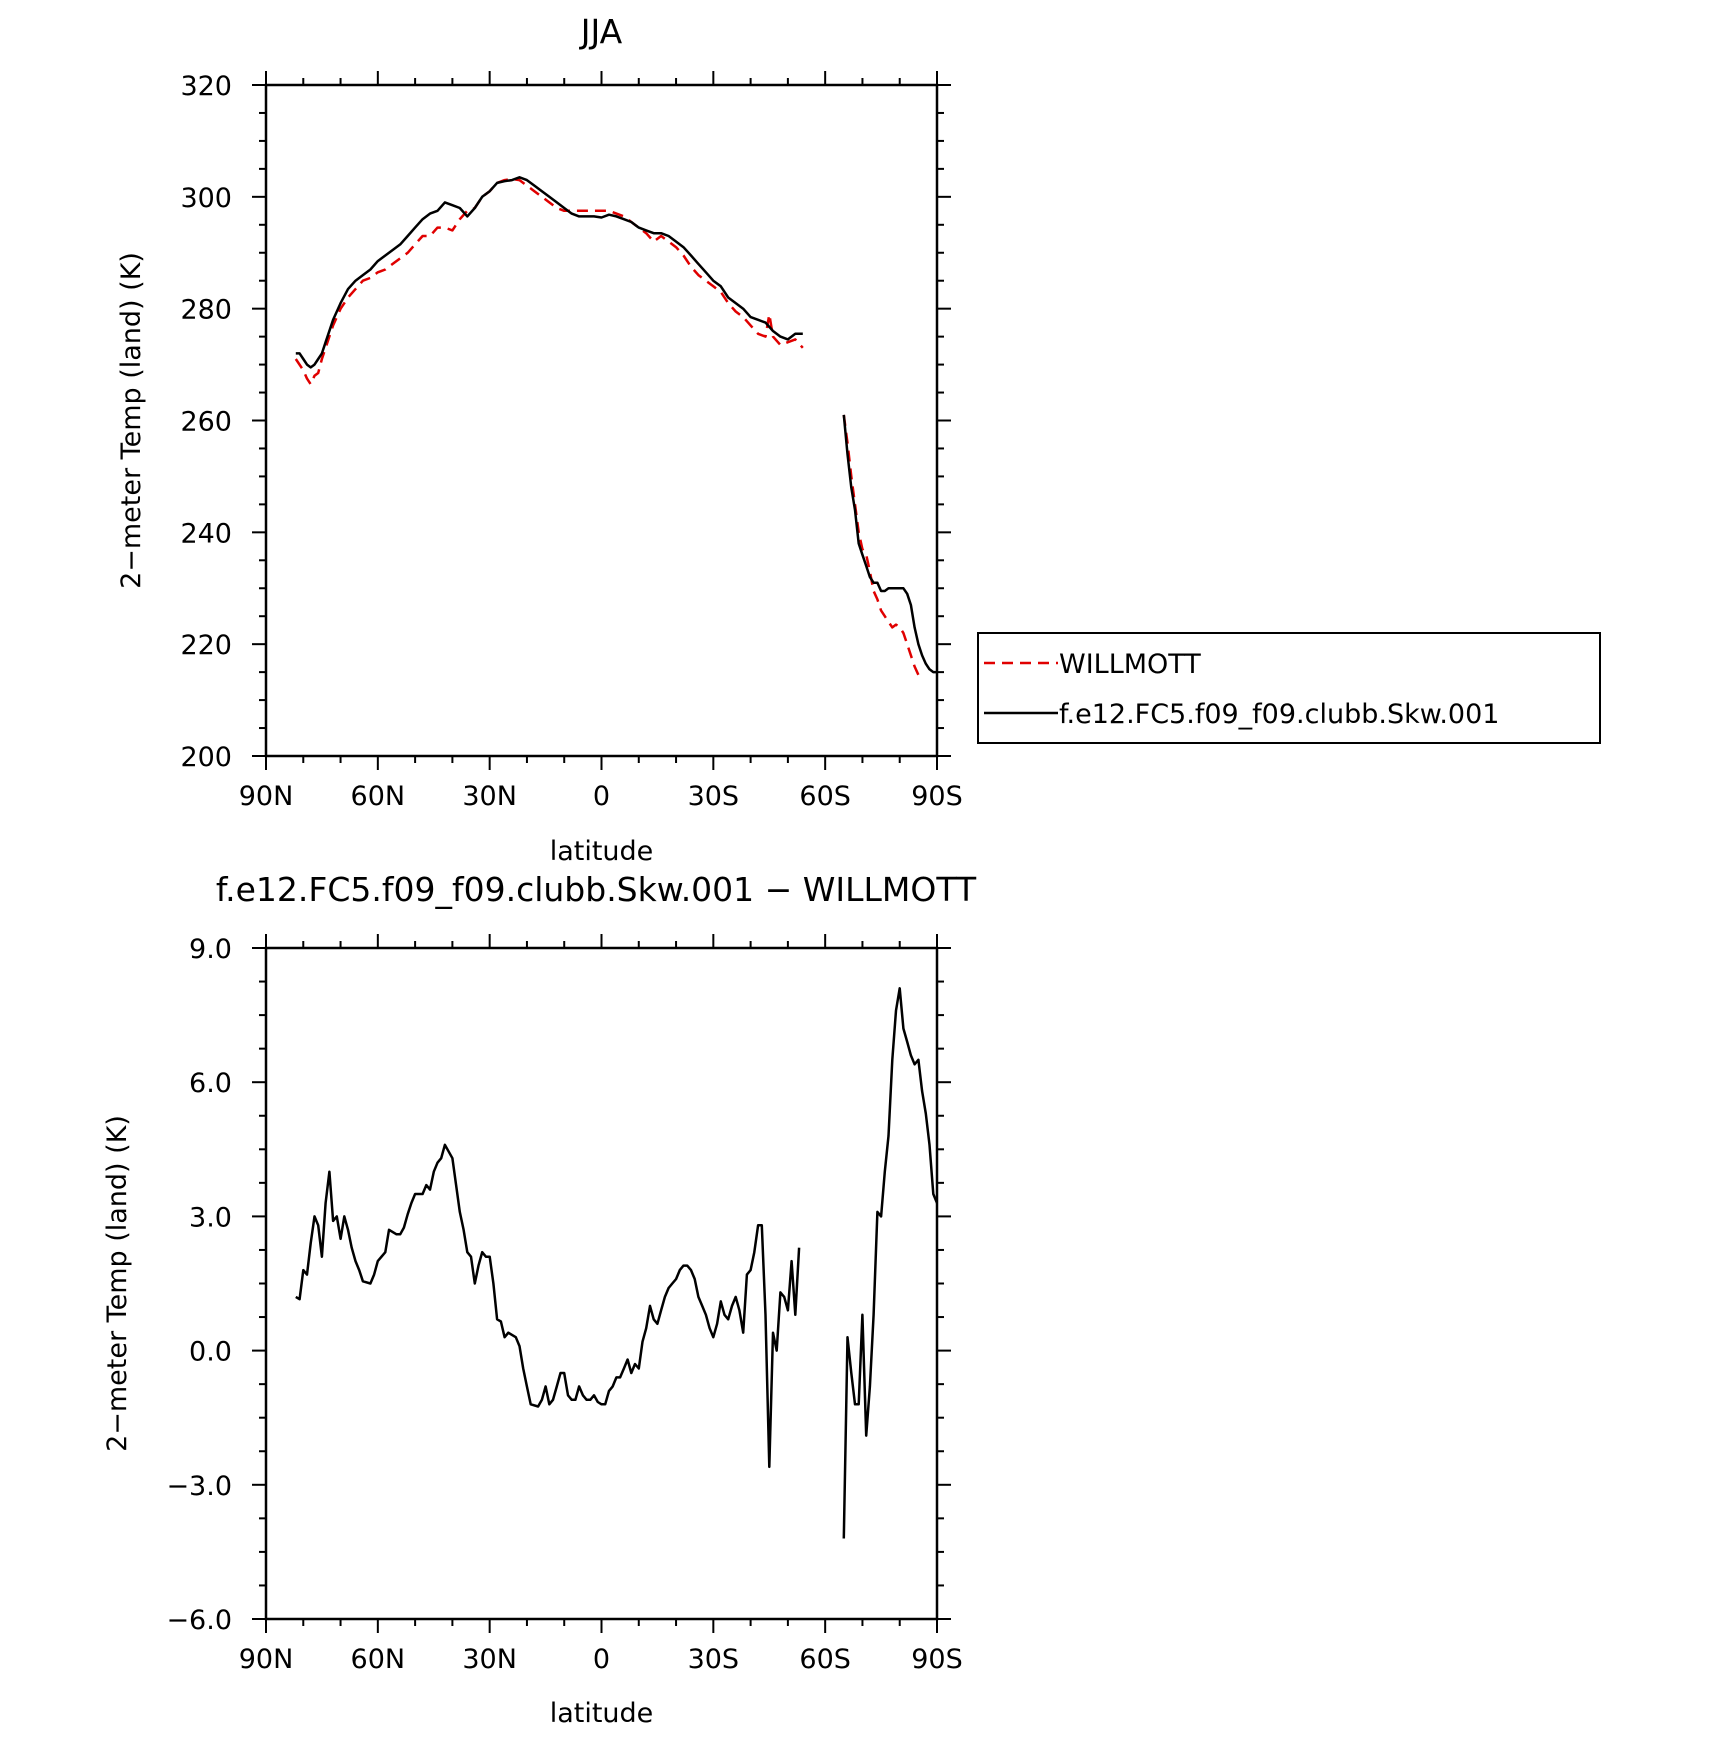 This screenshot has width=1710, height=1739. I want to click on plot-title: JJA, so click(601, 31).